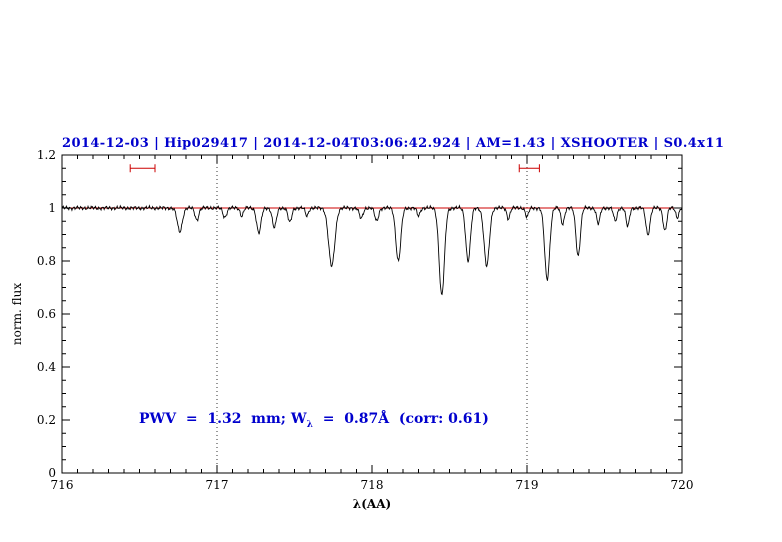  Describe the element at coordinates (400, 419) in the screenshot. I see `pwv-annotation-part2: = 0.87Å (corr: 0.61)` at that location.